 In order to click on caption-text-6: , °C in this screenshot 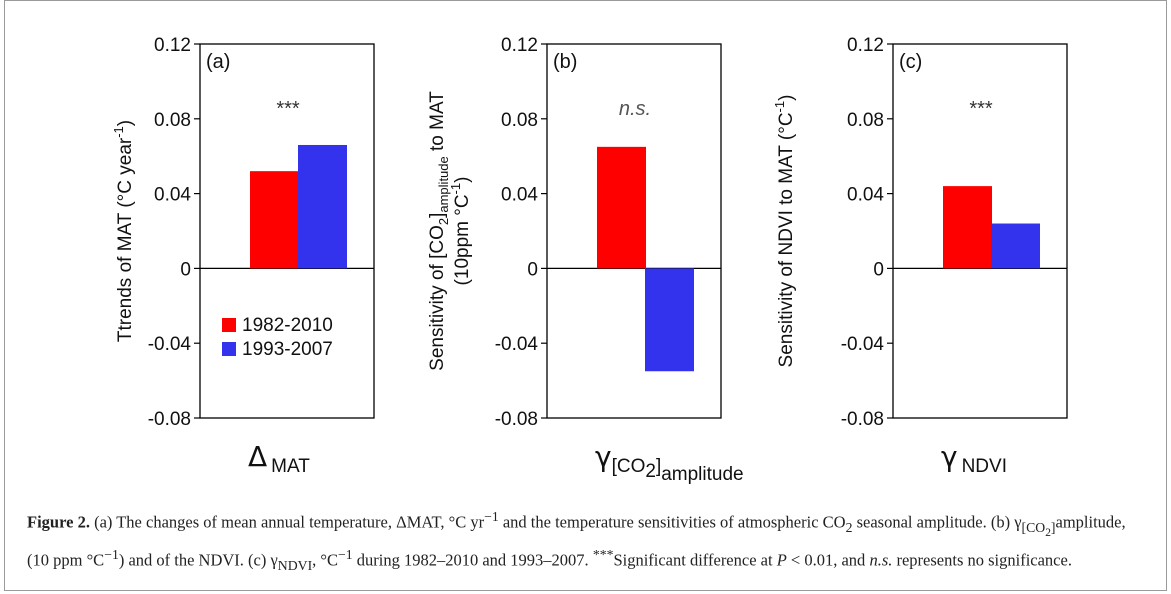, I will do `click(325, 560)`.